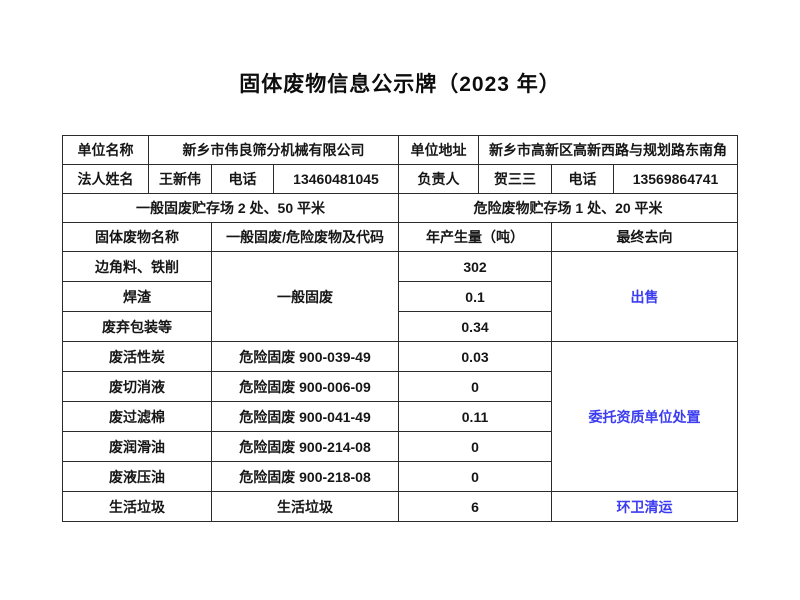 This screenshot has width=800, height=600. I want to click on waste-code-cell: 危险固废 900-006-09, so click(305, 386).